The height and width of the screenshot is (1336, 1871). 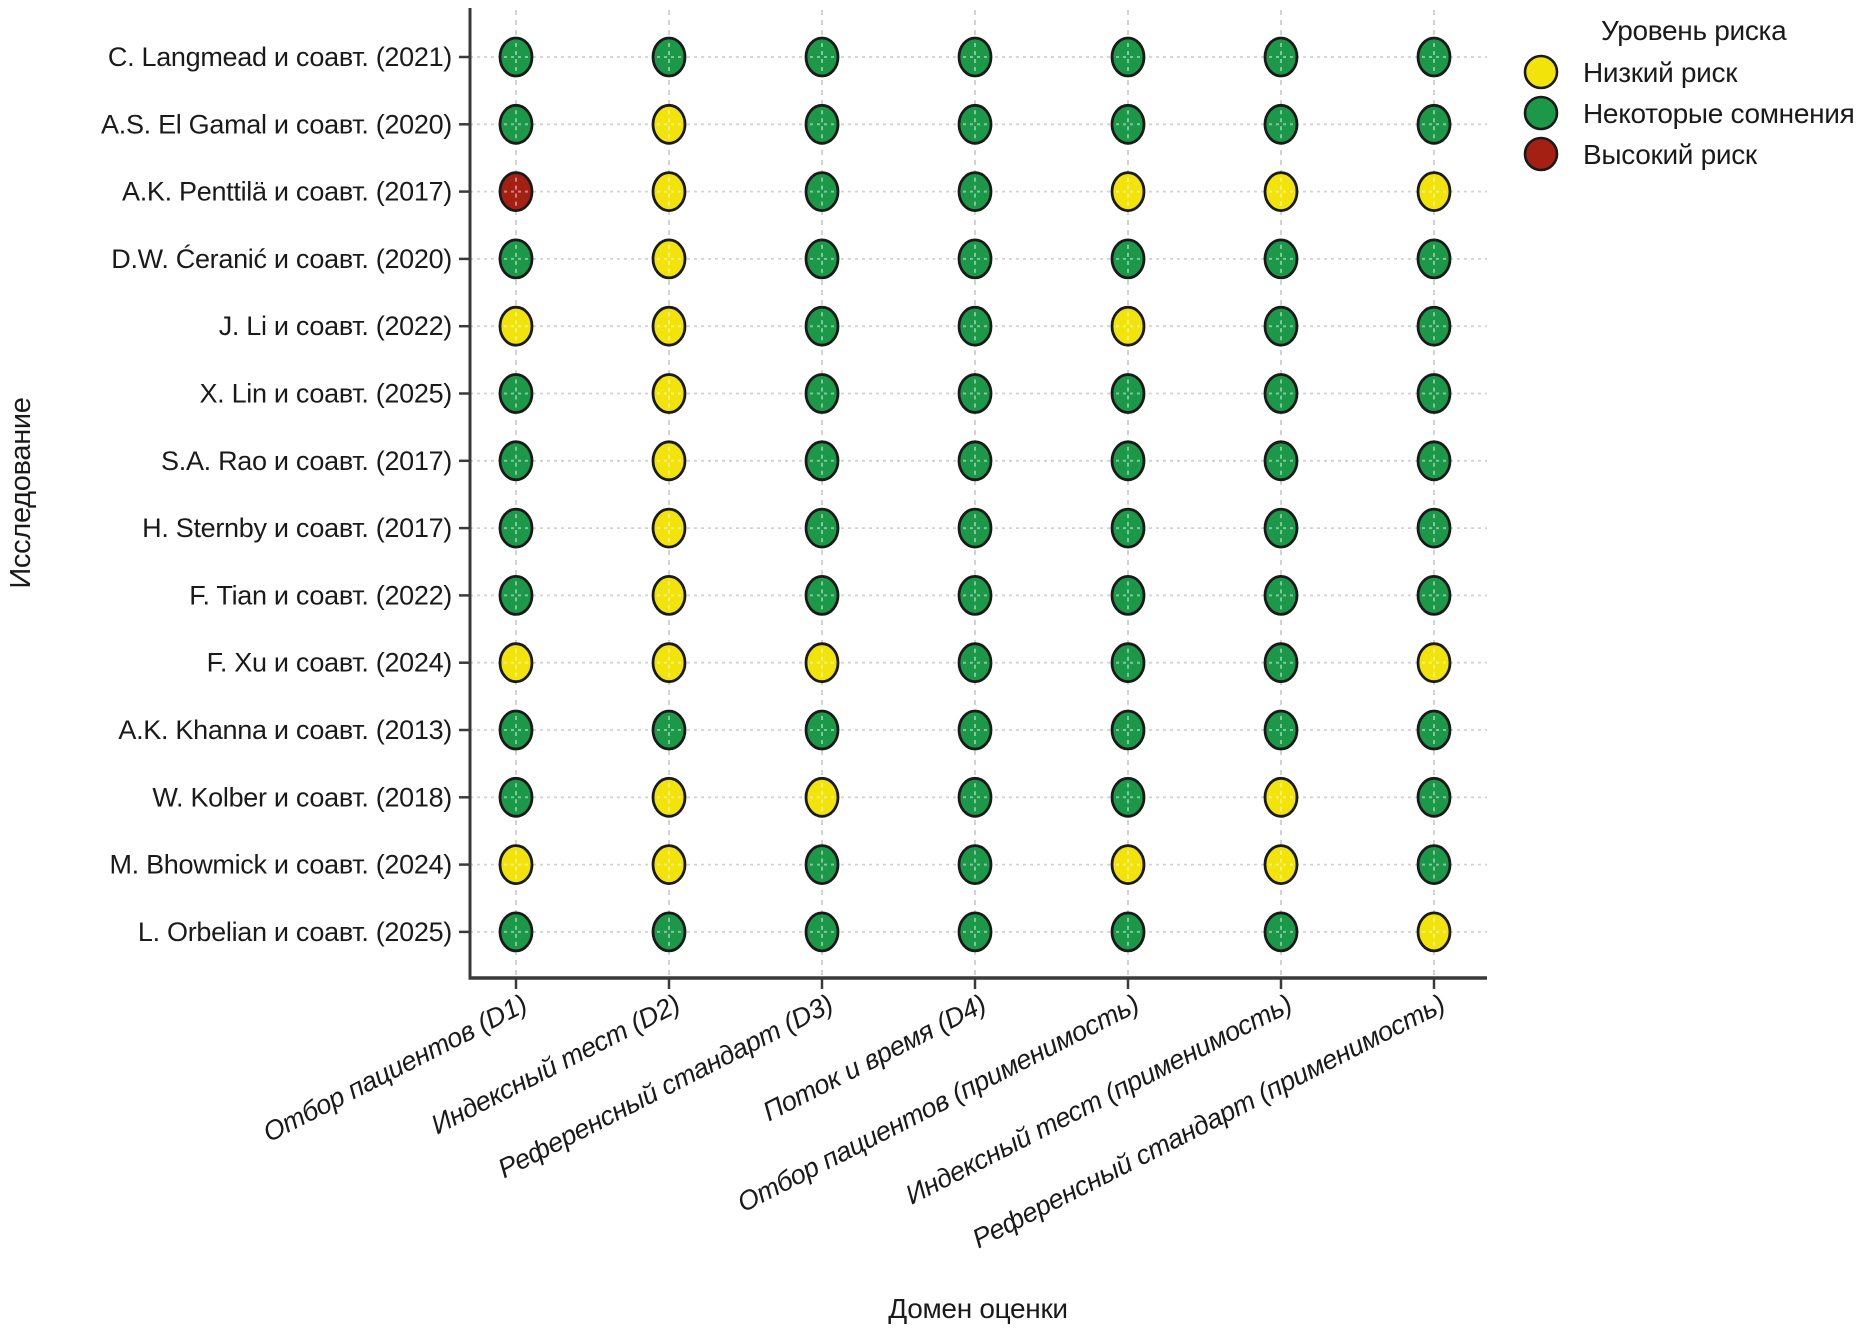 I want to click on y-tick-label: S.A. Rao и соавт. (2017), so click(x=306, y=461).